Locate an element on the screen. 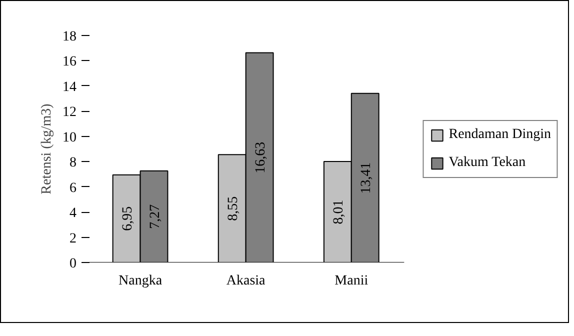 The width and height of the screenshot is (574, 336). y-tick-label: 16 is located at coordinates (69, 62).